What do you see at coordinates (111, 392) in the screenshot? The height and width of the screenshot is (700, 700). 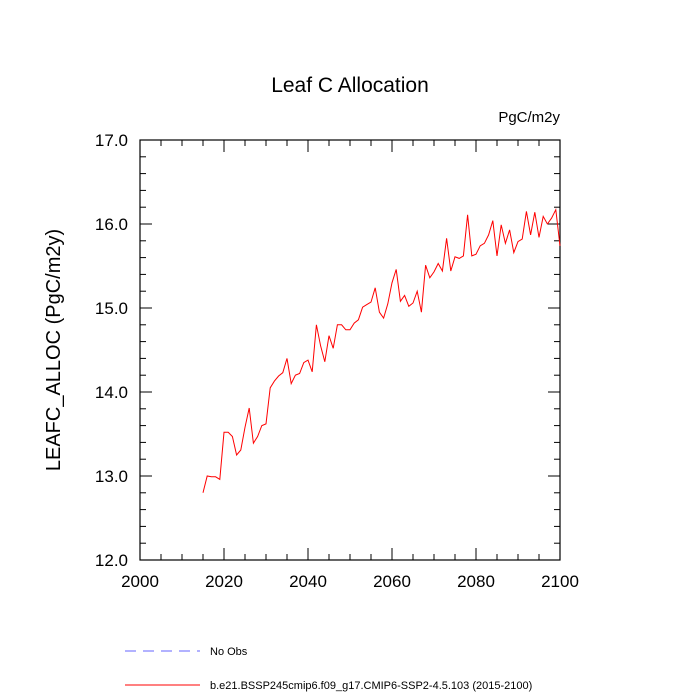 I see `y-tick-label: 14.0` at bounding box center [111, 392].